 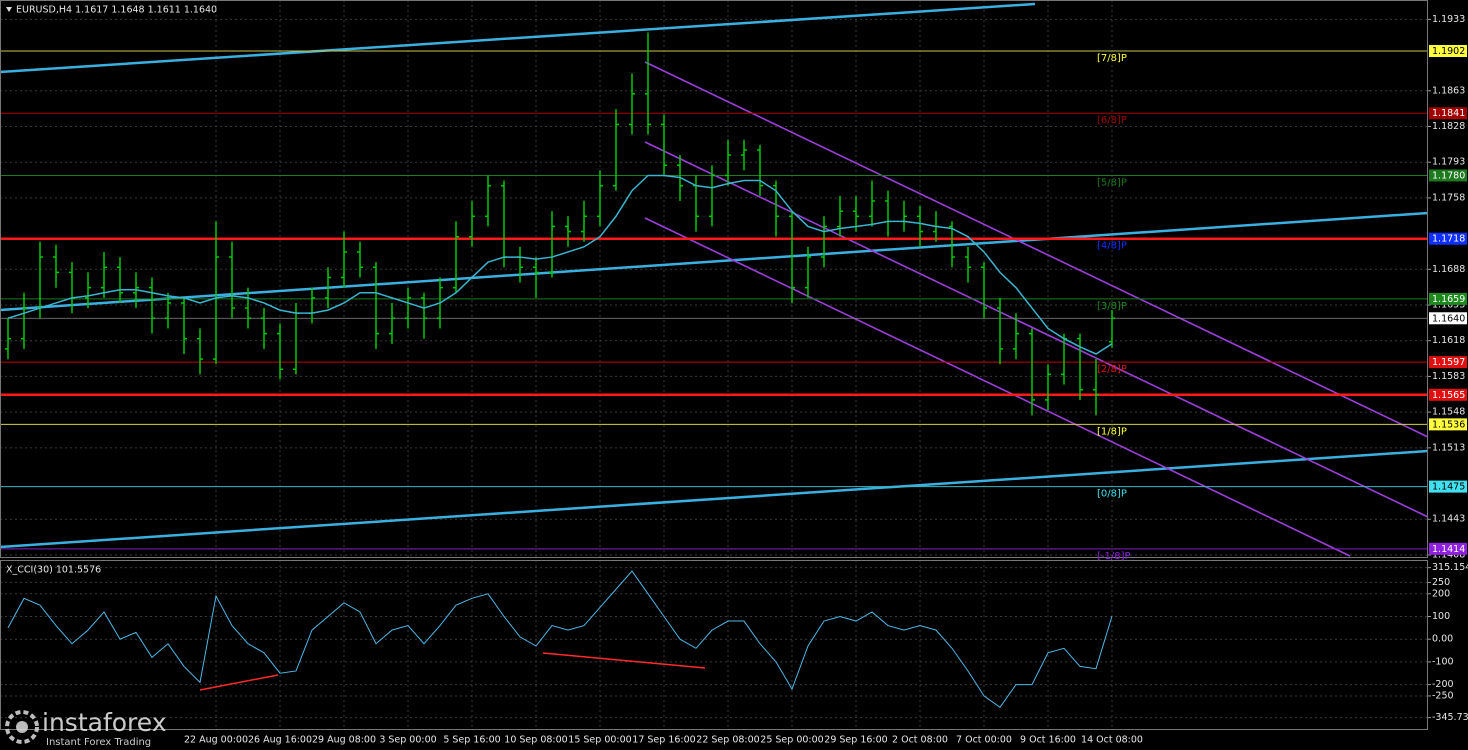 I want to click on level-label: [1/8]P, so click(x=1112, y=431).